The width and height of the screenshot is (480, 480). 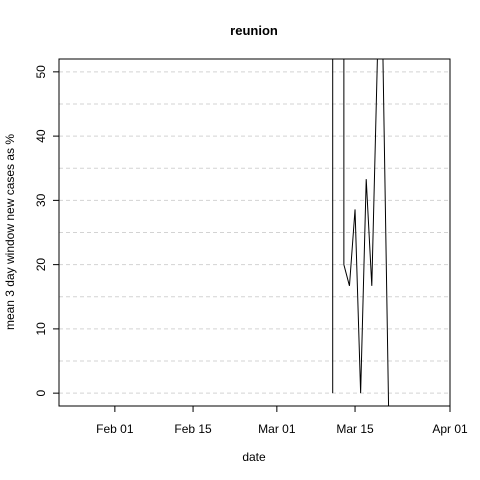 What do you see at coordinates (355, 429) in the screenshot?
I see `x-tick-label: Mar 15` at bounding box center [355, 429].